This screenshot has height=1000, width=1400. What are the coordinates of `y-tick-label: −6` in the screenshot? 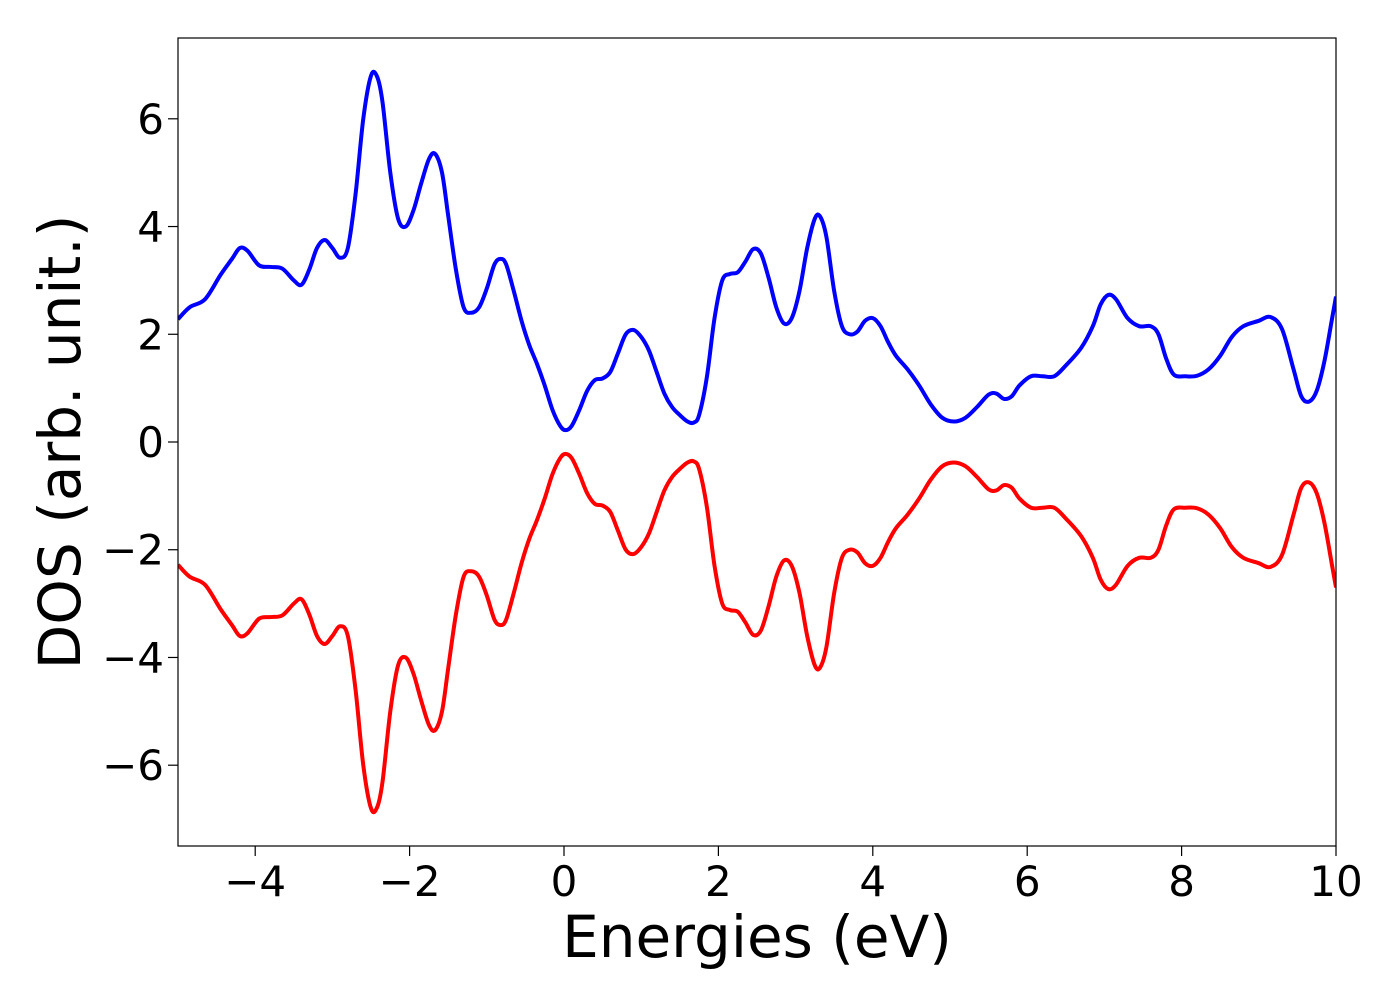 It's located at (133, 765).